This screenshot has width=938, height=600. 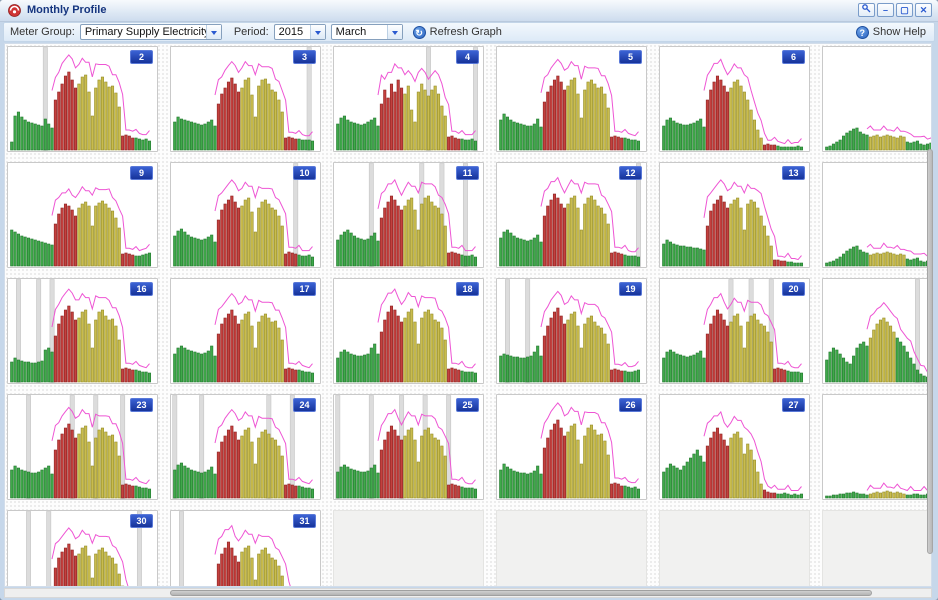 I want to click on day-number-badge: 31, so click(x=304, y=521).